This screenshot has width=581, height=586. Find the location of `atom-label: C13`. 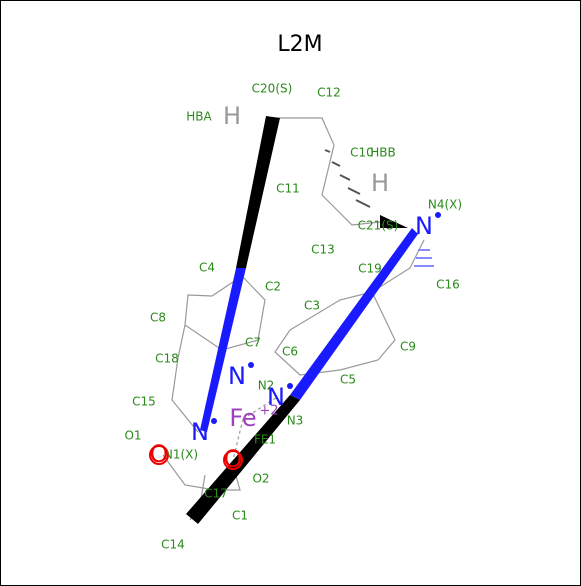

atom-label: C13 is located at coordinates (323, 250).